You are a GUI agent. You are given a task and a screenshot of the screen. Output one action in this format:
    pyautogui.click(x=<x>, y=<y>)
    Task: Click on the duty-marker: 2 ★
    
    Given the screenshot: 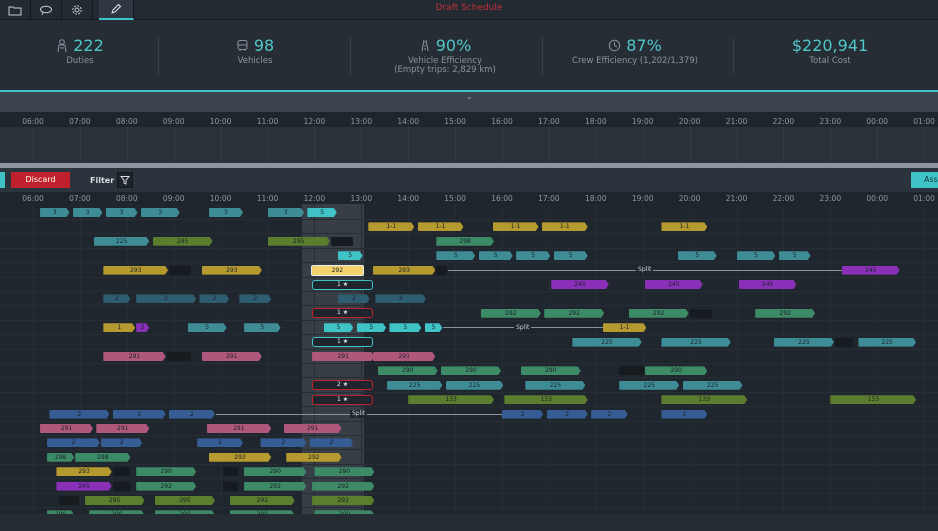 What is the action you would take?
    pyautogui.click(x=343, y=385)
    